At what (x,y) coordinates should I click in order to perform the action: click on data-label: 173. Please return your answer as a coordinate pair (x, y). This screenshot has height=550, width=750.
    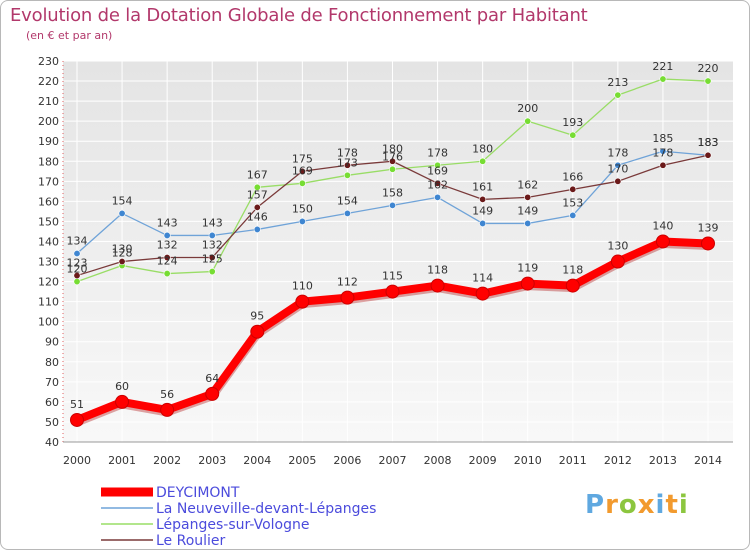
    Looking at the image, I should click on (347, 162).